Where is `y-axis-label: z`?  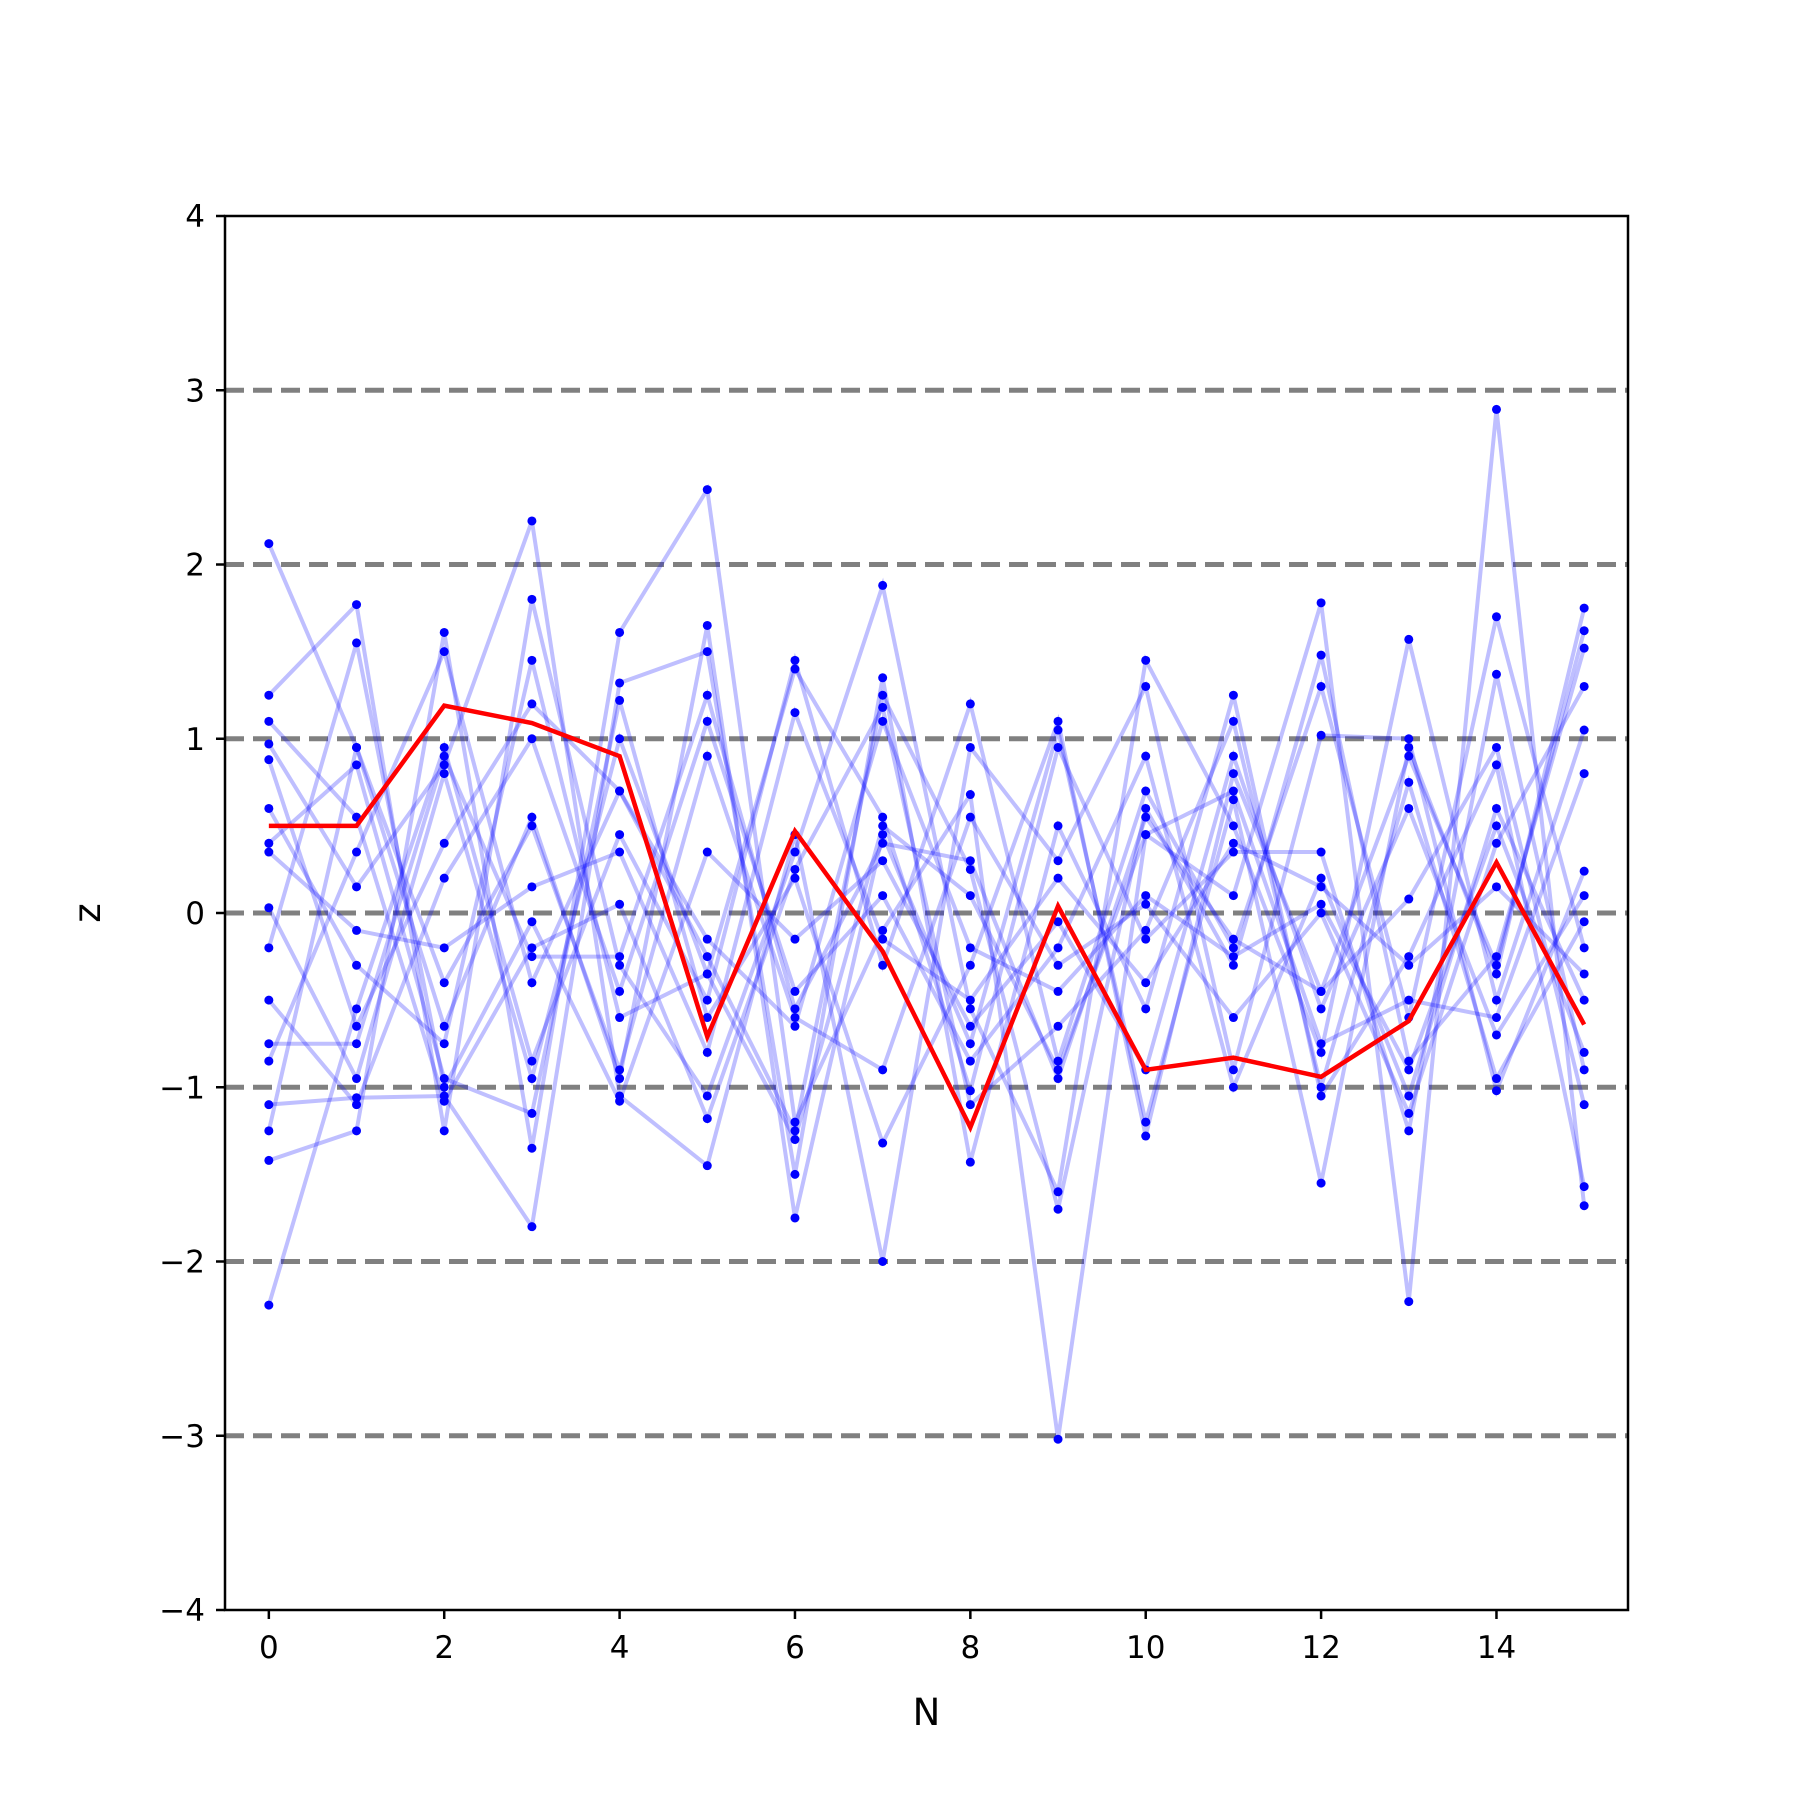
y-axis-label: z is located at coordinates (87, 912).